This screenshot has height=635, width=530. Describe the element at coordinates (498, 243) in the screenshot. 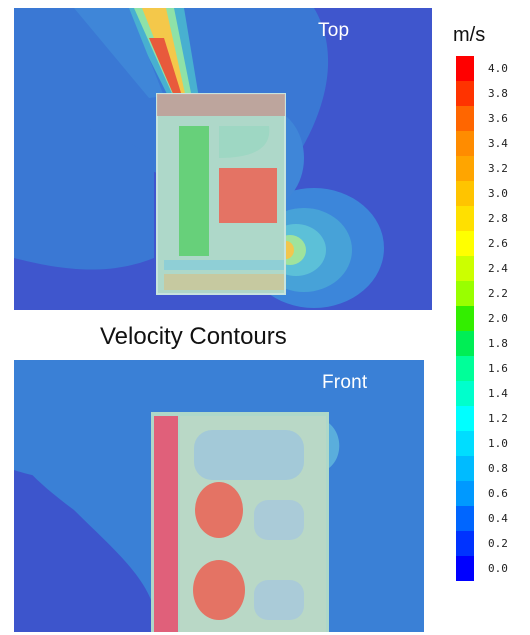

I see `colorbar-tick-label: 2.6` at that location.